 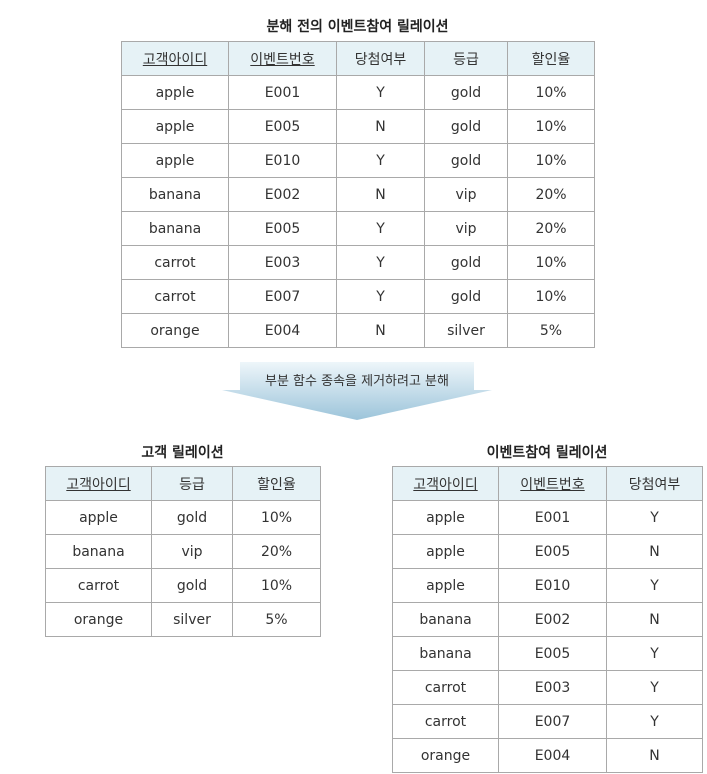 What do you see at coordinates (547, 755) in the screenshot?
I see `table-row: orange E004 N` at bounding box center [547, 755].